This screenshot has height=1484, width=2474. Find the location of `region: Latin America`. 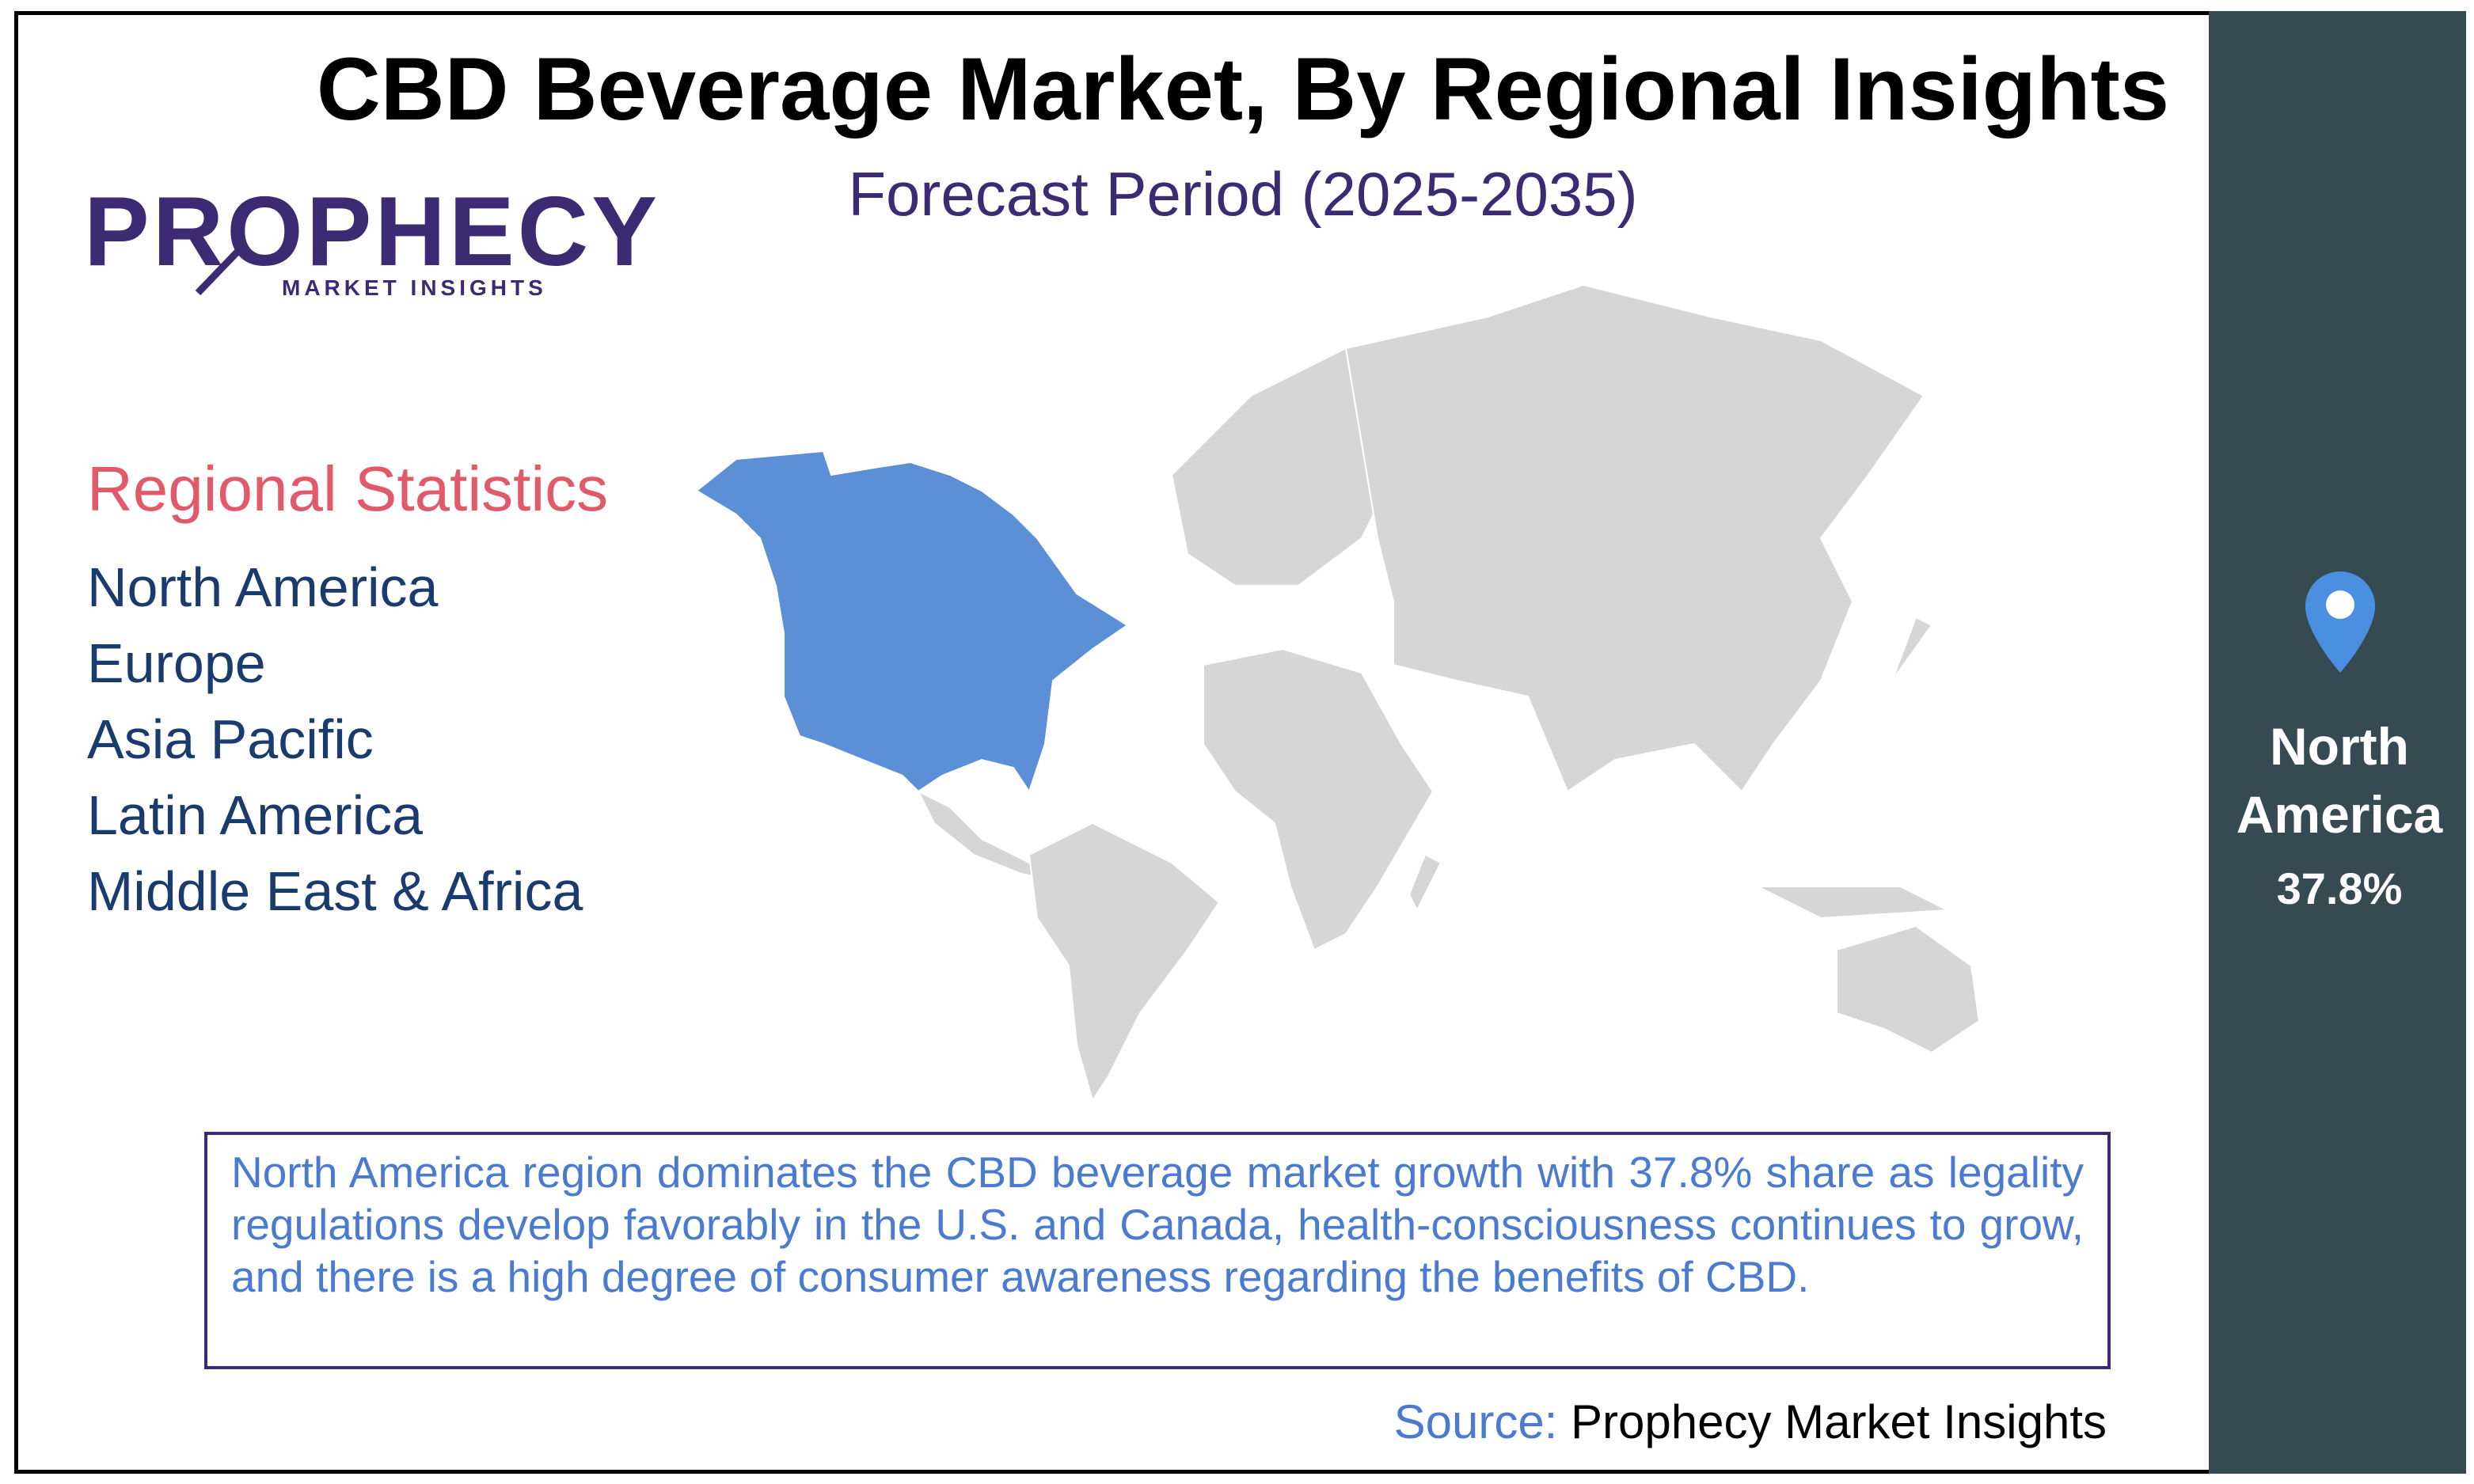

region: Latin America is located at coordinates (256, 815).